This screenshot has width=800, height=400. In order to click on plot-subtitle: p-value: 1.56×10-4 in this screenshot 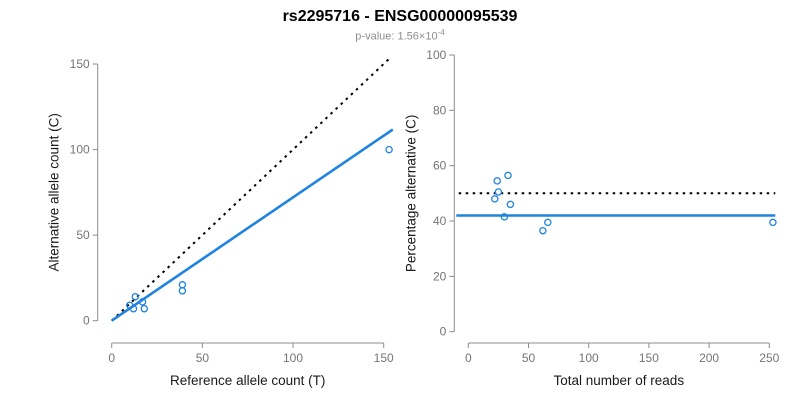, I will do `click(400, 35)`.